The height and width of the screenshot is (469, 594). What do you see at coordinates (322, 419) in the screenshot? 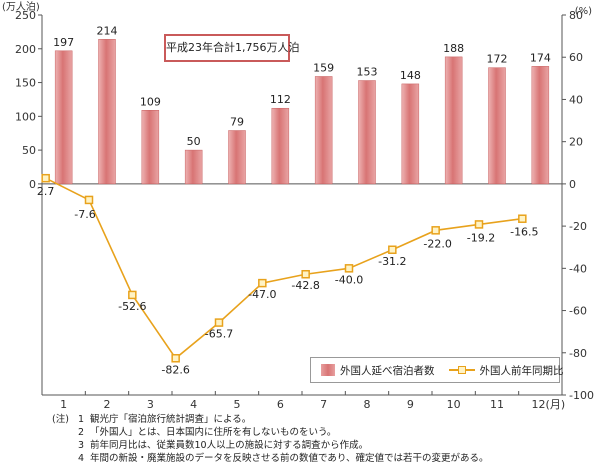
I see `footnote-1: (注) 1 観光庁「宿泊旅行統計調査」による。` at bounding box center [322, 419].